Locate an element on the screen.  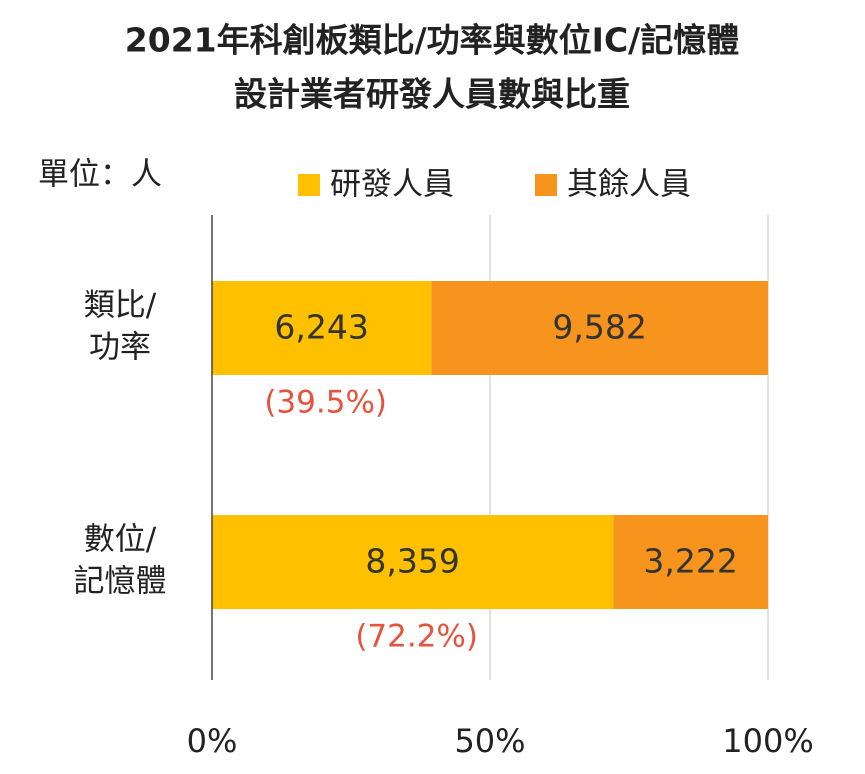
x-tick-label: 50% is located at coordinates (489, 741).